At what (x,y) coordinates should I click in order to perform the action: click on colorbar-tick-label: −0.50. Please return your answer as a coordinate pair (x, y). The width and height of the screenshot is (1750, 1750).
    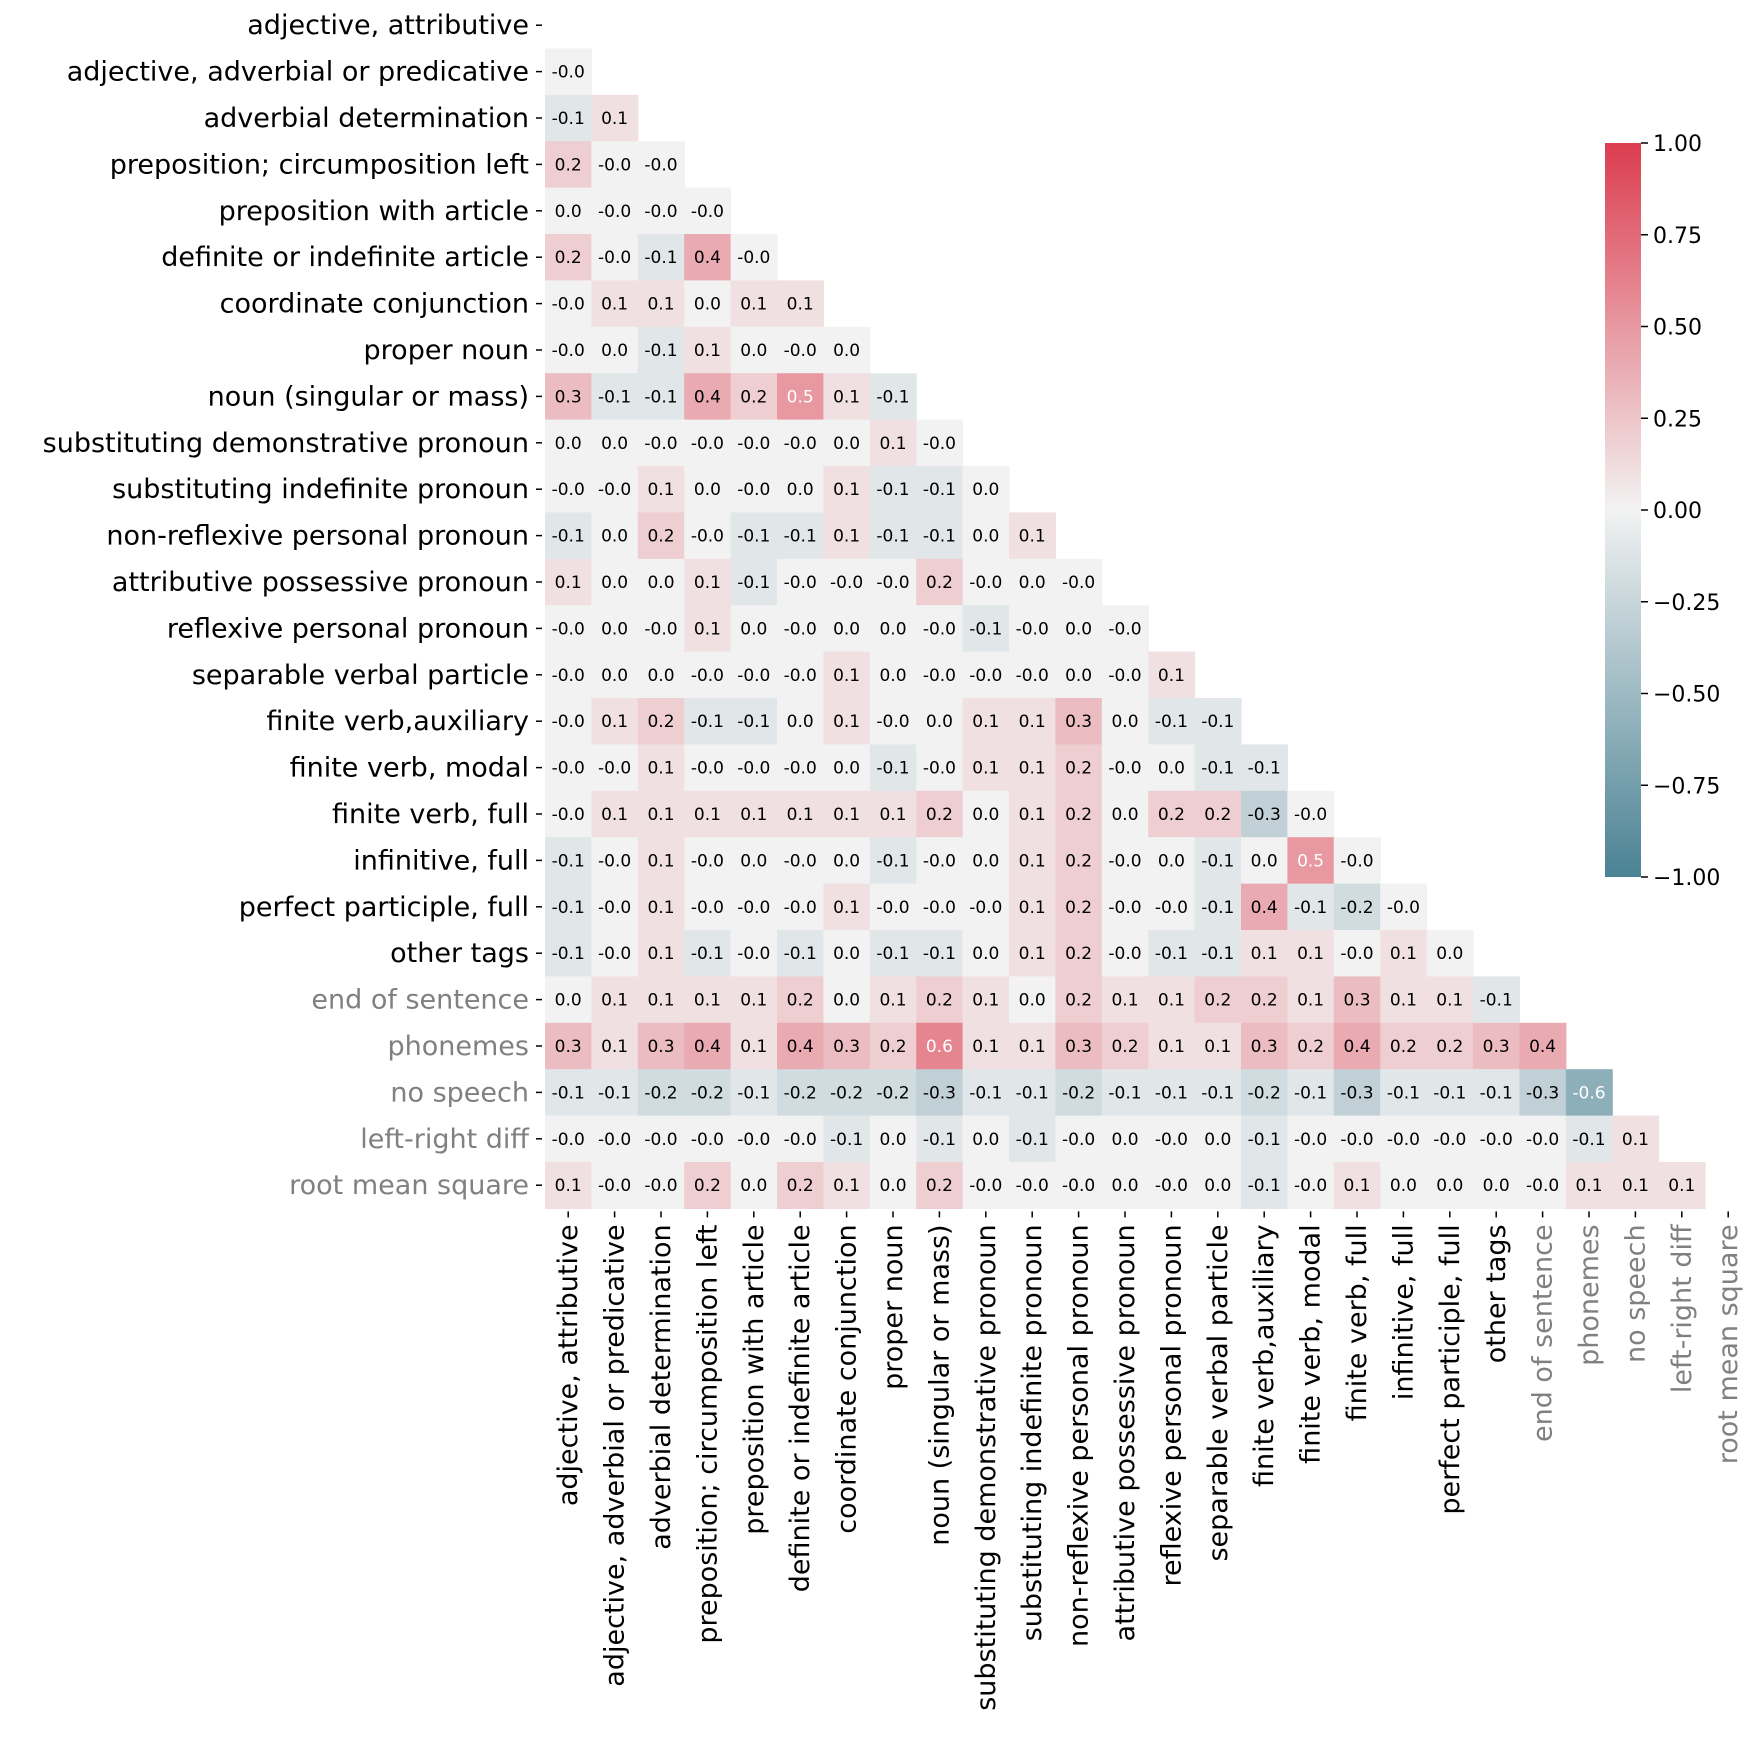
    Looking at the image, I should click on (1686, 695).